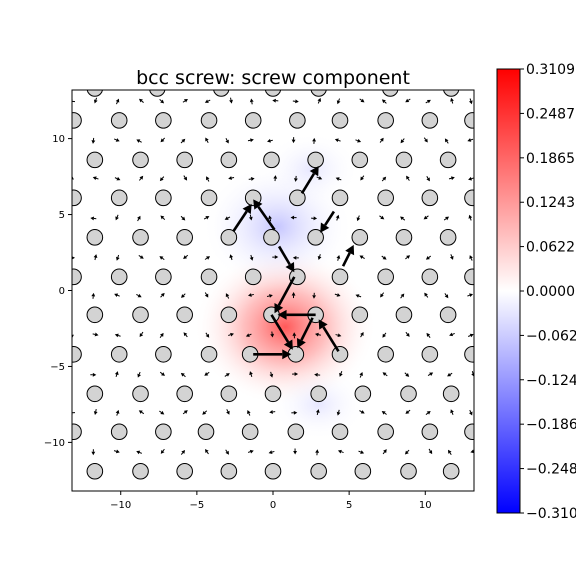 The height and width of the screenshot is (576, 576). Describe the element at coordinates (339, 100) in the screenshot. I see `small-arrow-27-shaft` at that location.